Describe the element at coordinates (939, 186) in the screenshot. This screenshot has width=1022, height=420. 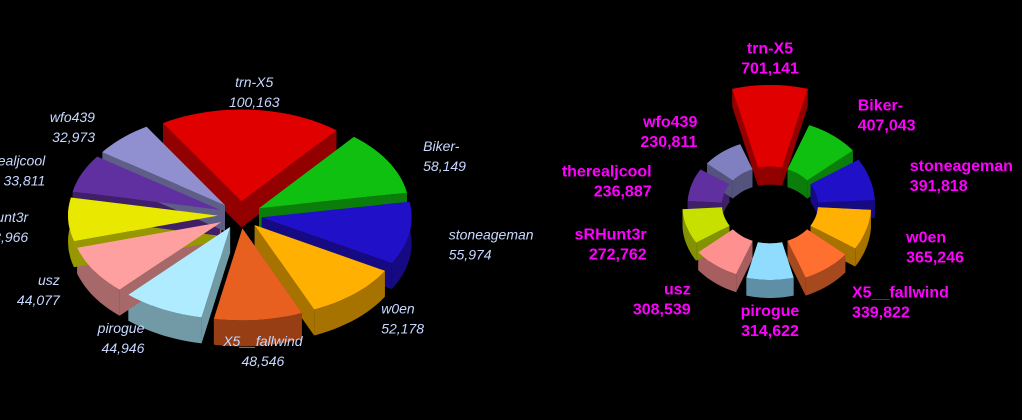
I see `slice-value-label: 391,818` at that location.